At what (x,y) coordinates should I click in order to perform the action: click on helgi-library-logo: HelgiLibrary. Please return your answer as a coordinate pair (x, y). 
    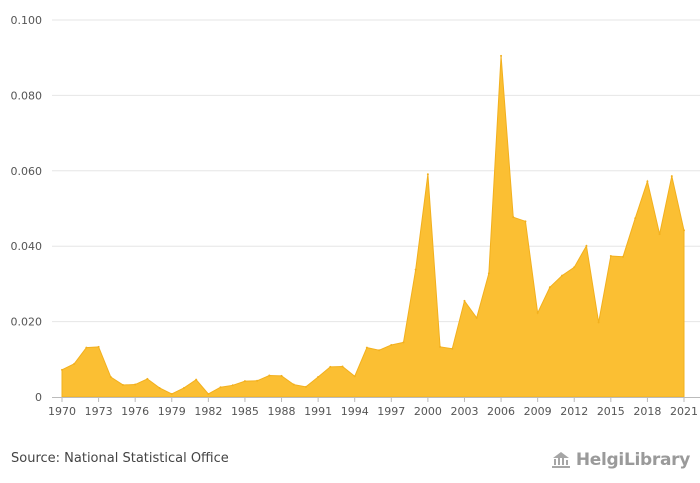
    Looking at the image, I should click on (620, 460).